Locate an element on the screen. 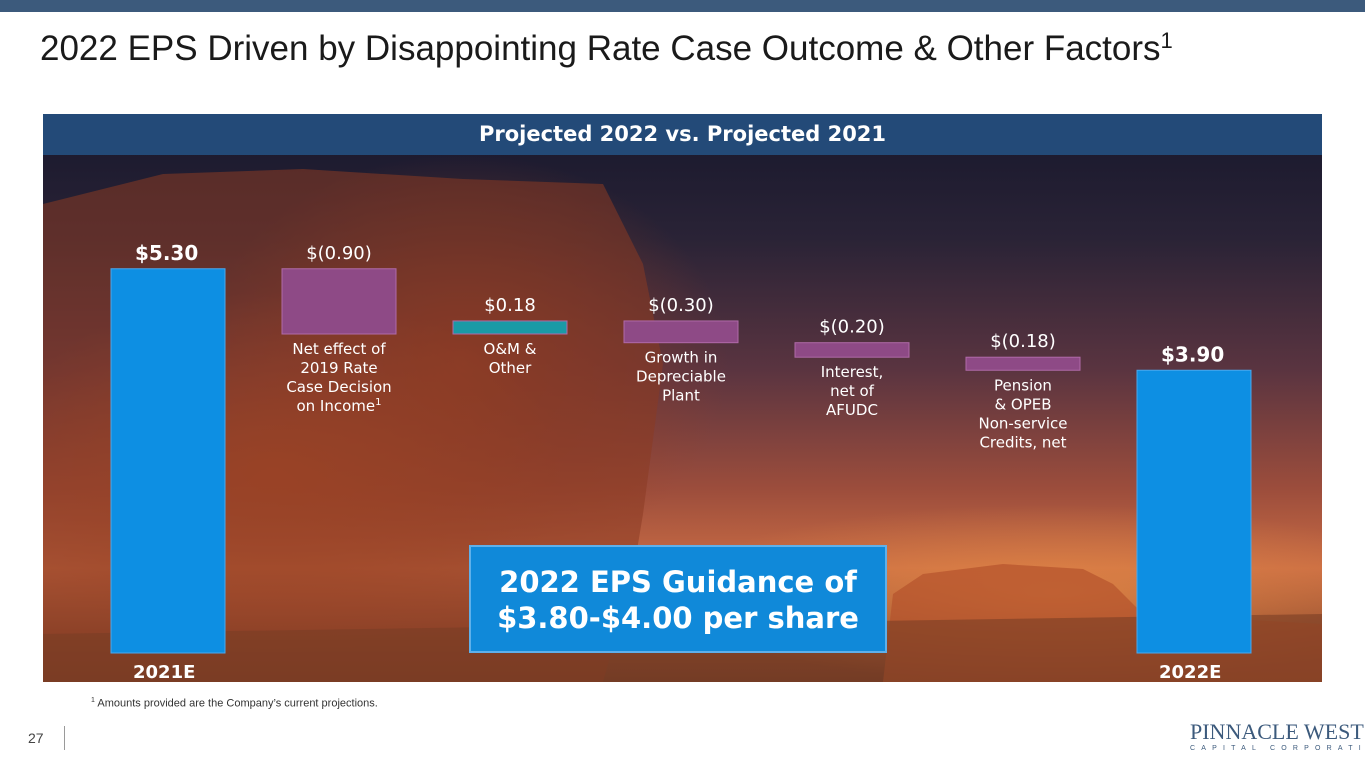 This screenshot has height=768, width=1365. category-label-superscript: 1 is located at coordinates (378, 402).